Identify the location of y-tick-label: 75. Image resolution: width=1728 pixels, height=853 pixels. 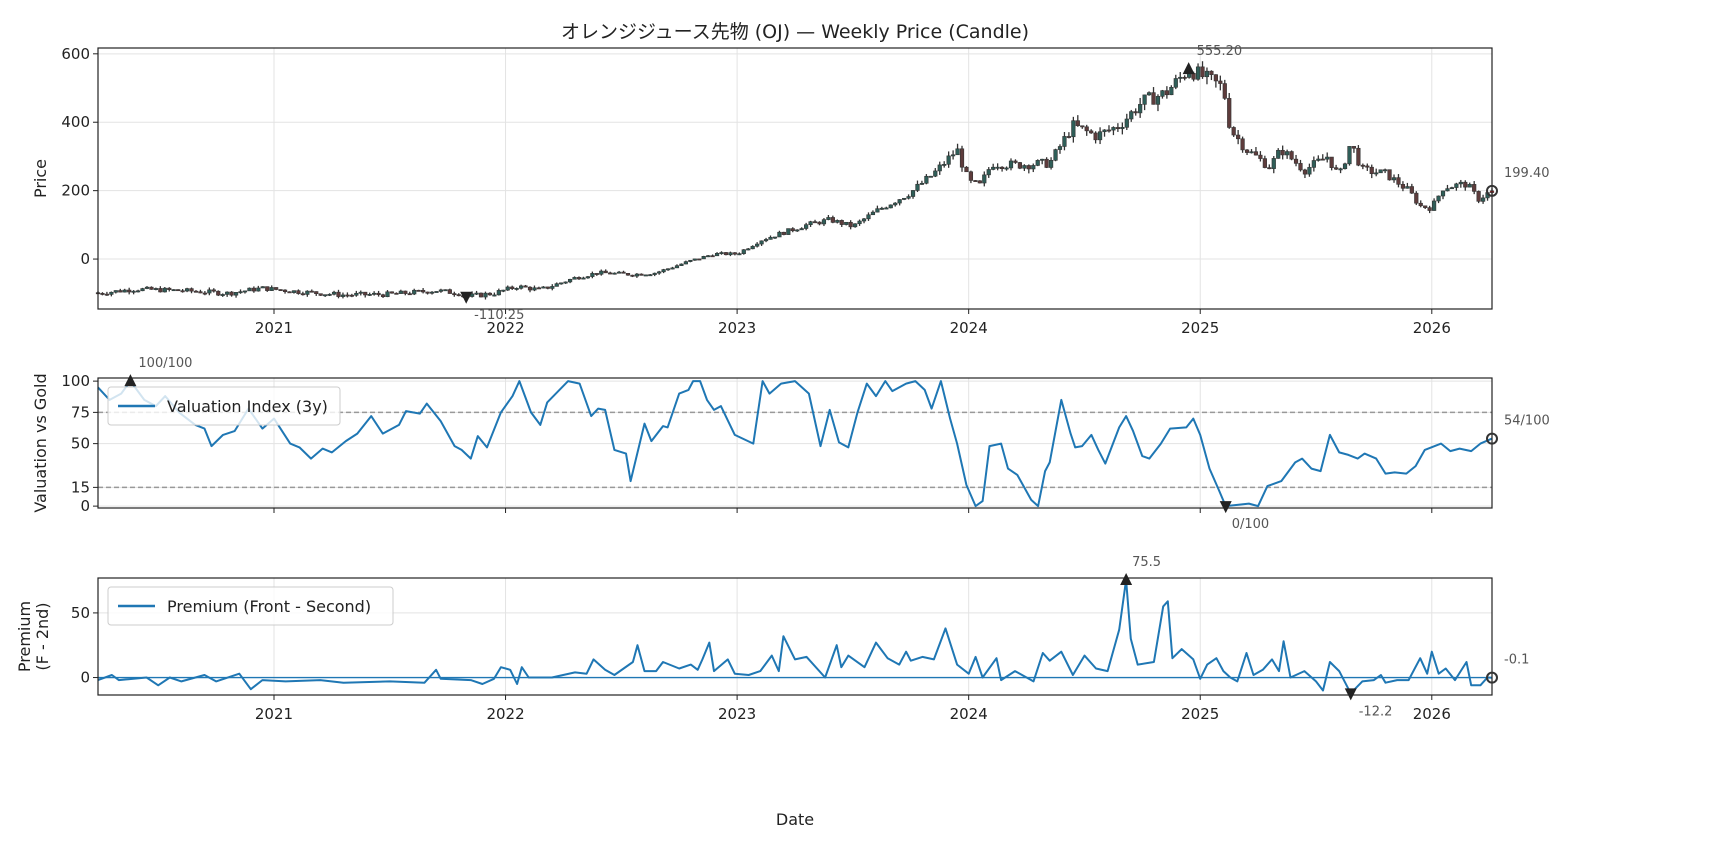
(80, 412).